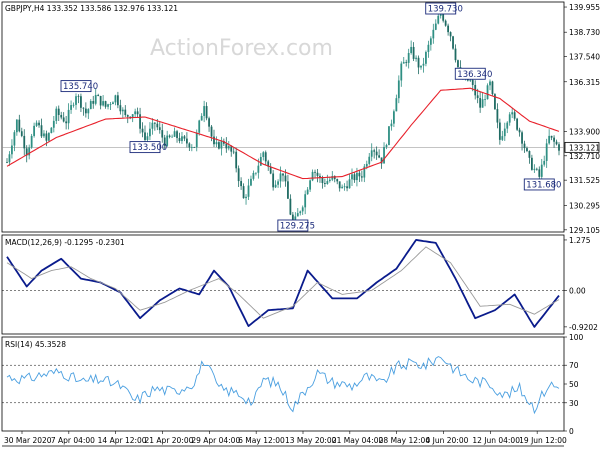  Describe the element at coordinates (73, 440) in the screenshot. I see `x-tick-label: 7 Apr 04:00` at that location.